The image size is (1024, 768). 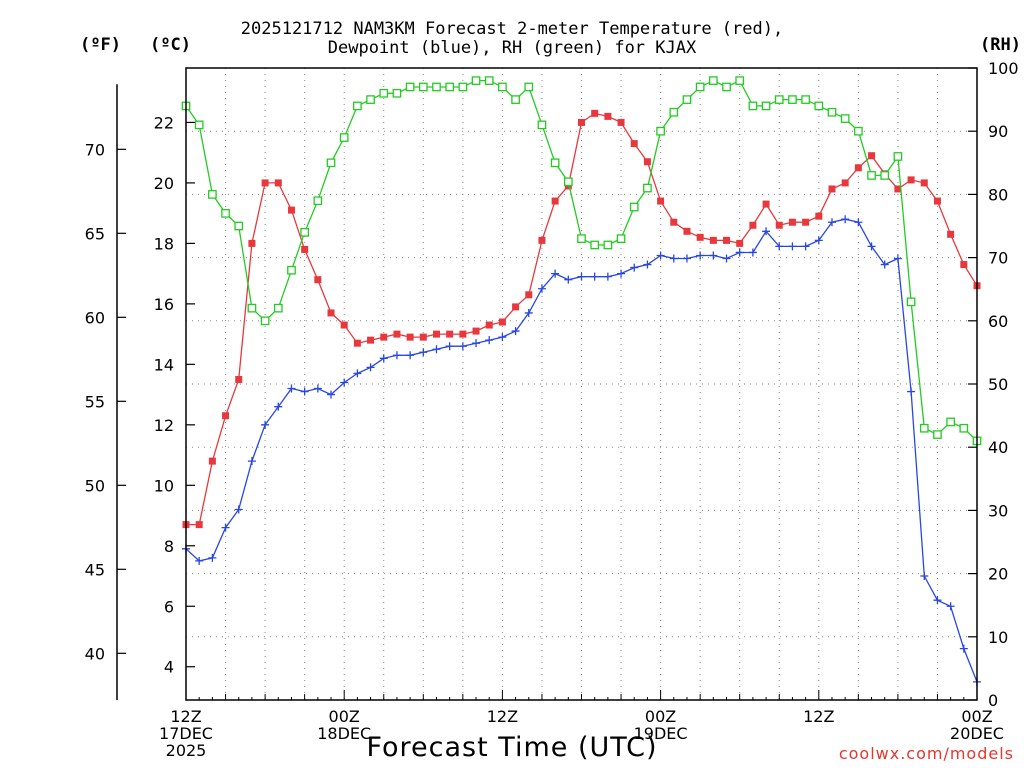 I want to click on rh-tick-label: 100, so click(x=1003, y=68).